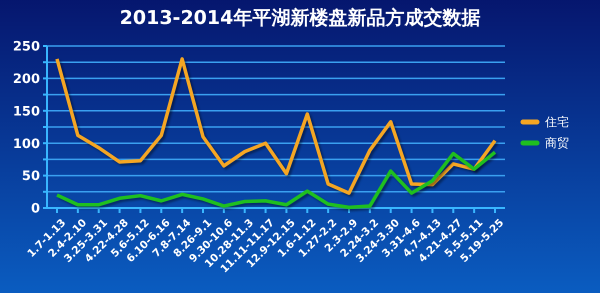 This screenshot has height=293, width=600. What do you see at coordinates (300, 18) in the screenshot?
I see `chart-title: 2013-2014年平湖新楼盘新品方成交数据` at bounding box center [300, 18].